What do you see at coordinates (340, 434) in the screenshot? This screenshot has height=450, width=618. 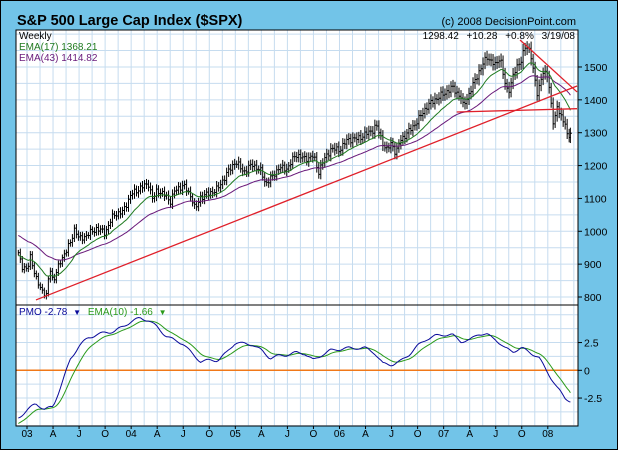 I see `x-tick-label: 06` at bounding box center [340, 434].